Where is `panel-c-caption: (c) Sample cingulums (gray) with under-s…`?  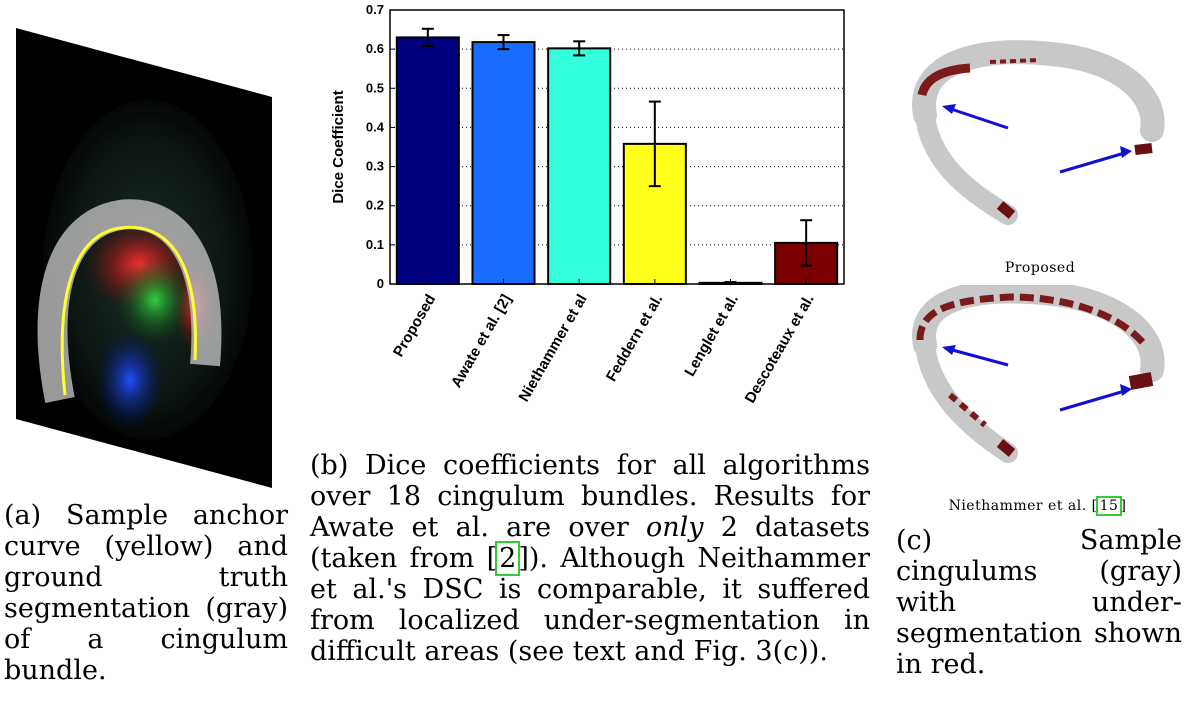
panel-c-caption: (c) Sample cingulums (gray) with under-s… is located at coordinates (1039, 602).